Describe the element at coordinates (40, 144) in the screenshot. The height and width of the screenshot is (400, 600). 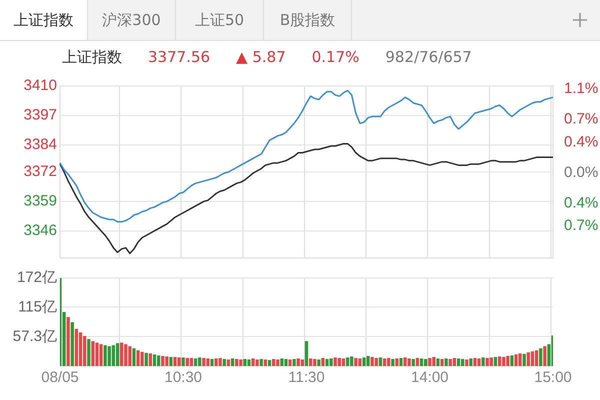
I see `y-tick-label: 3384` at that location.